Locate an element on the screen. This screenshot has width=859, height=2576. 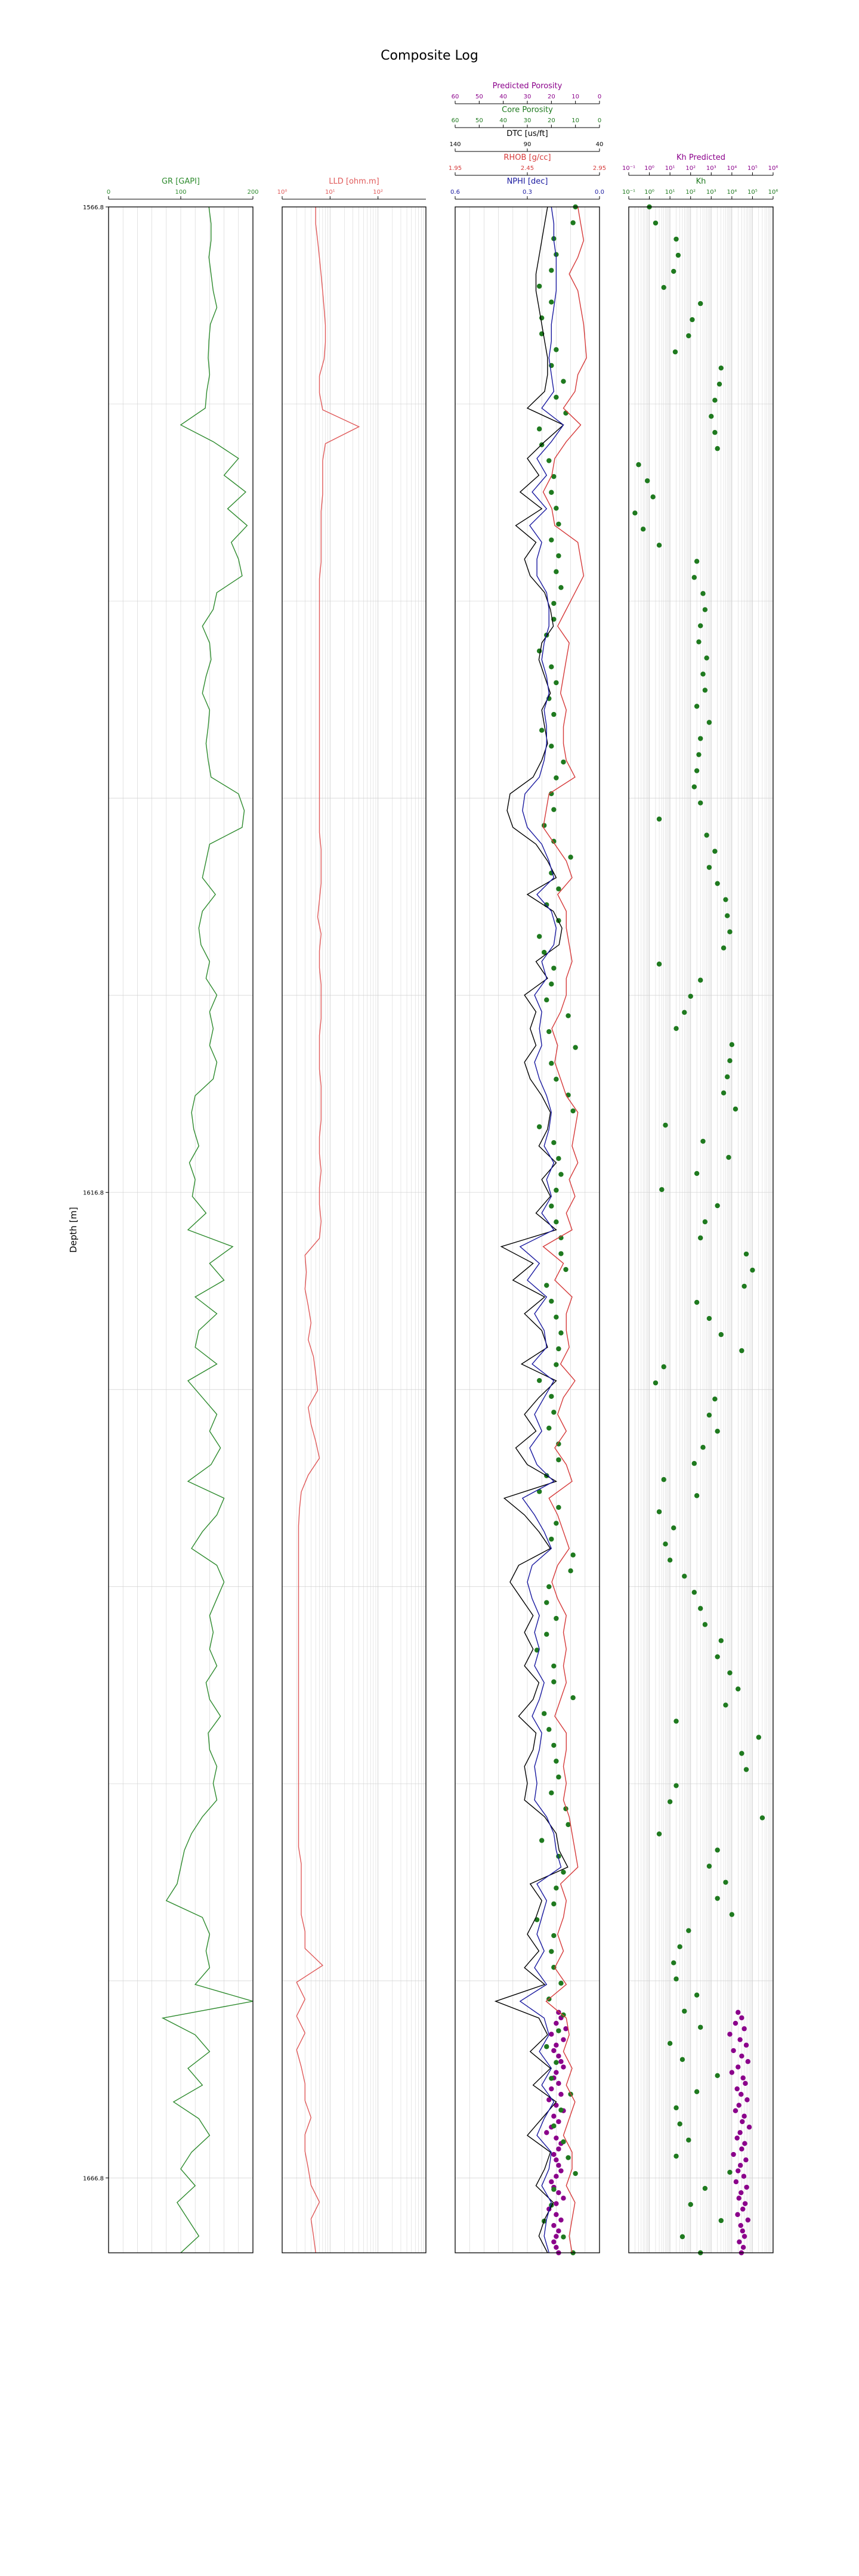
track-frame is located at coordinates (701, 1229).